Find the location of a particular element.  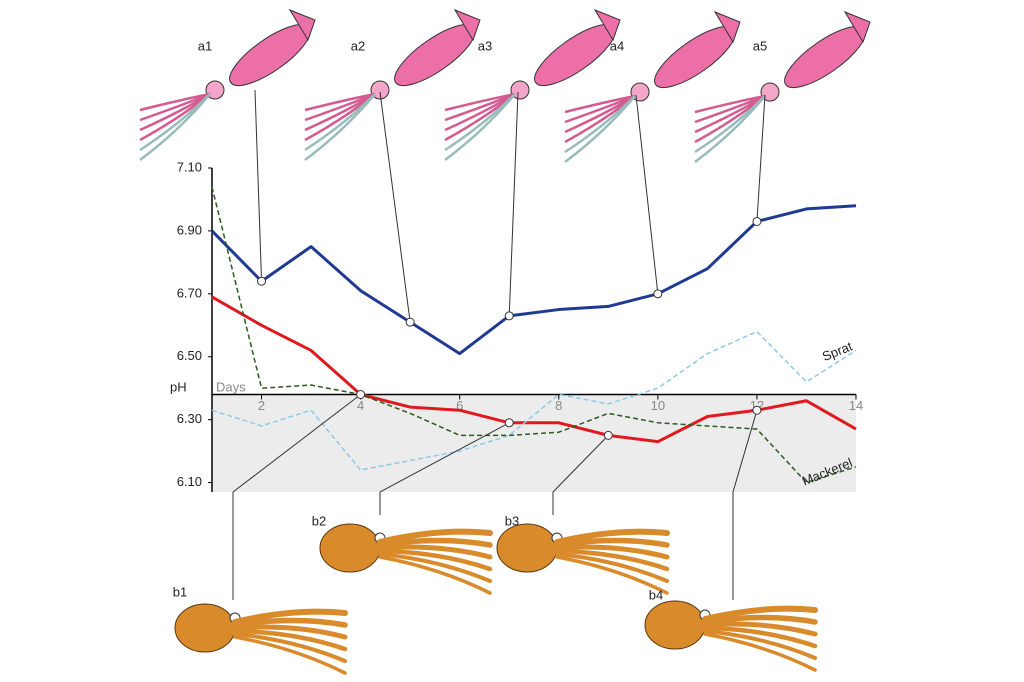

y-tick-label: 7.10 is located at coordinates (189, 166).